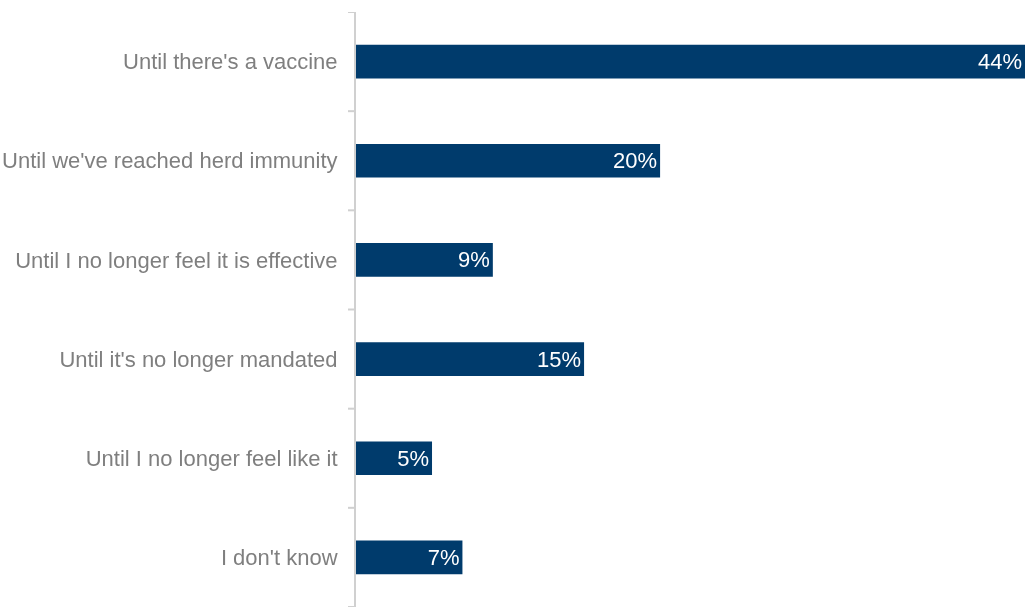  Describe the element at coordinates (443, 557) in the screenshot. I see `data-label: 7%` at that location.